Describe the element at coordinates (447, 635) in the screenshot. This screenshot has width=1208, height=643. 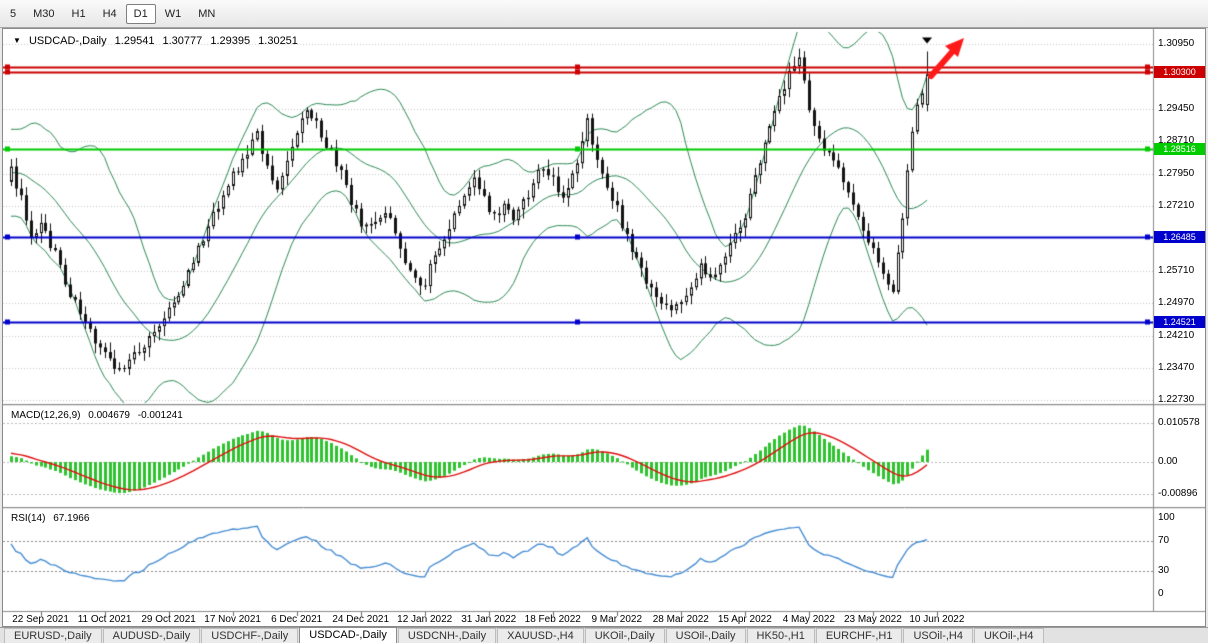
I see `chart-tab-usdcnh-daily: USDCNH-,Daily` at that location.